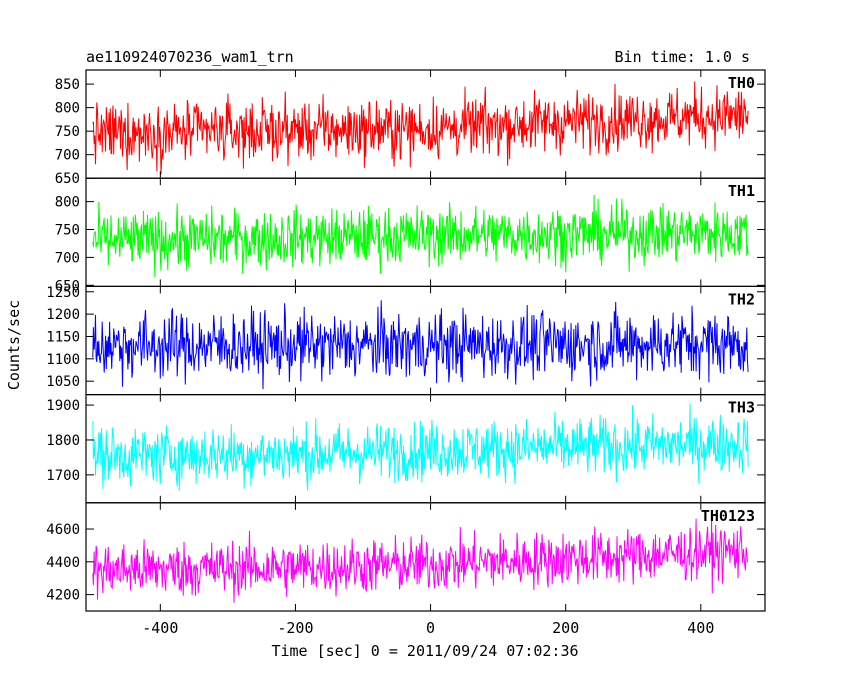  I want to click on panel-label: TH2, so click(741, 299).